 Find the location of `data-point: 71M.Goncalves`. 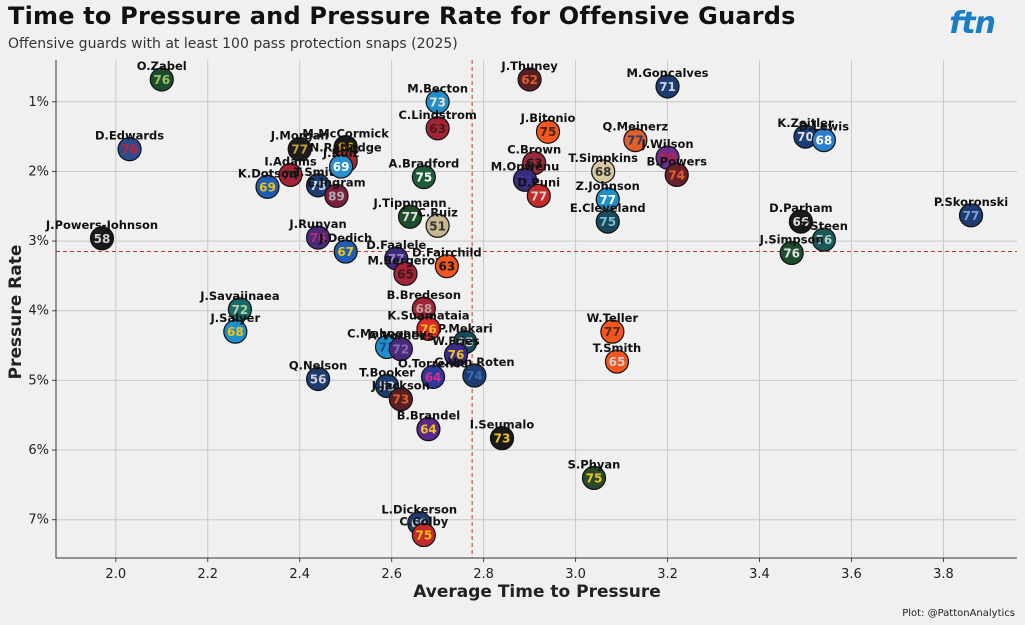

data-point: 71M.Goncalves is located at coordinates (668, 82).